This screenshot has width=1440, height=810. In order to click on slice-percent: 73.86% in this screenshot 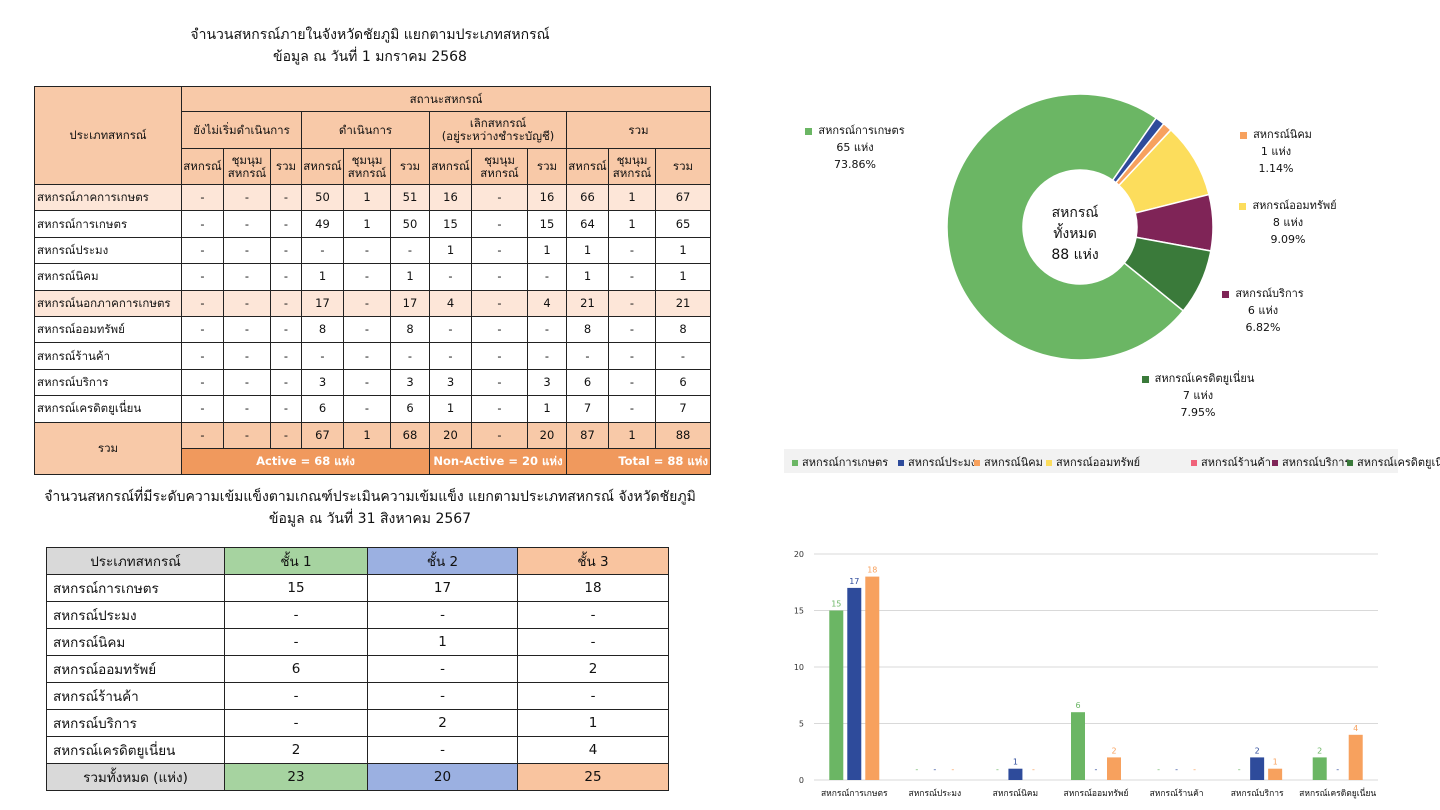, I will do `click(855, 164)`.